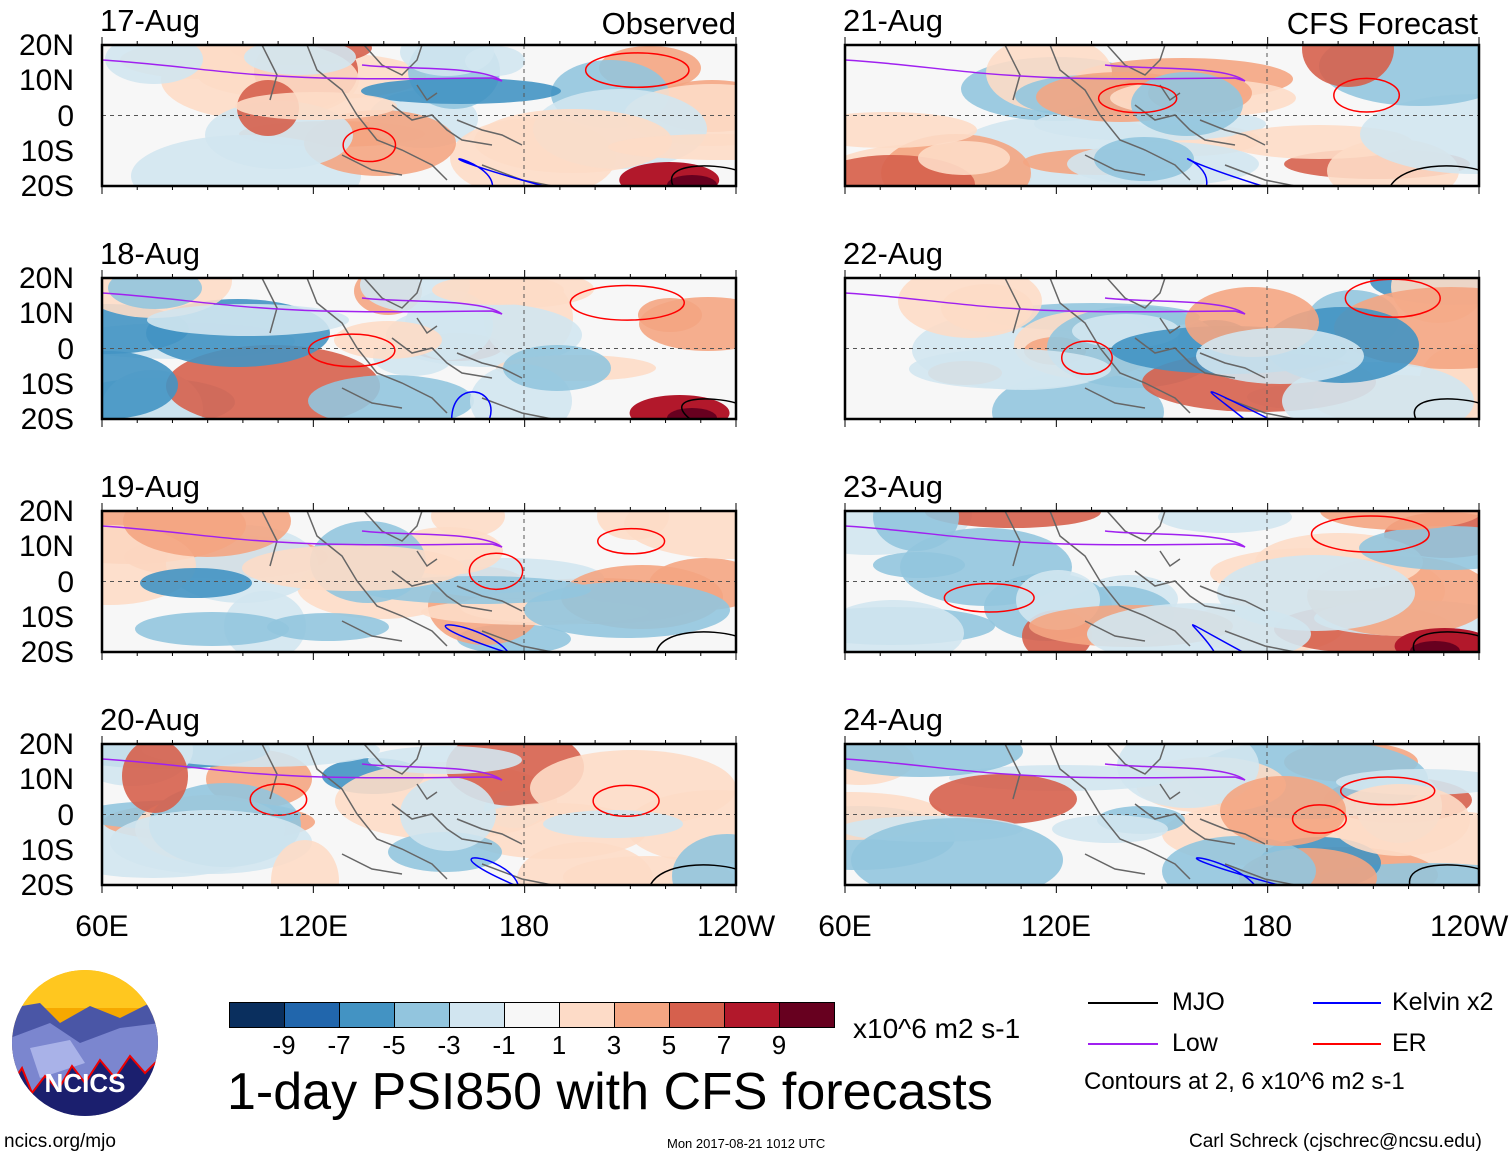  What do you see at coordinates (60, 1141) in the screenshot?
I see `source-url: ncics.org/mjo` at bounding box center [60, 1141].